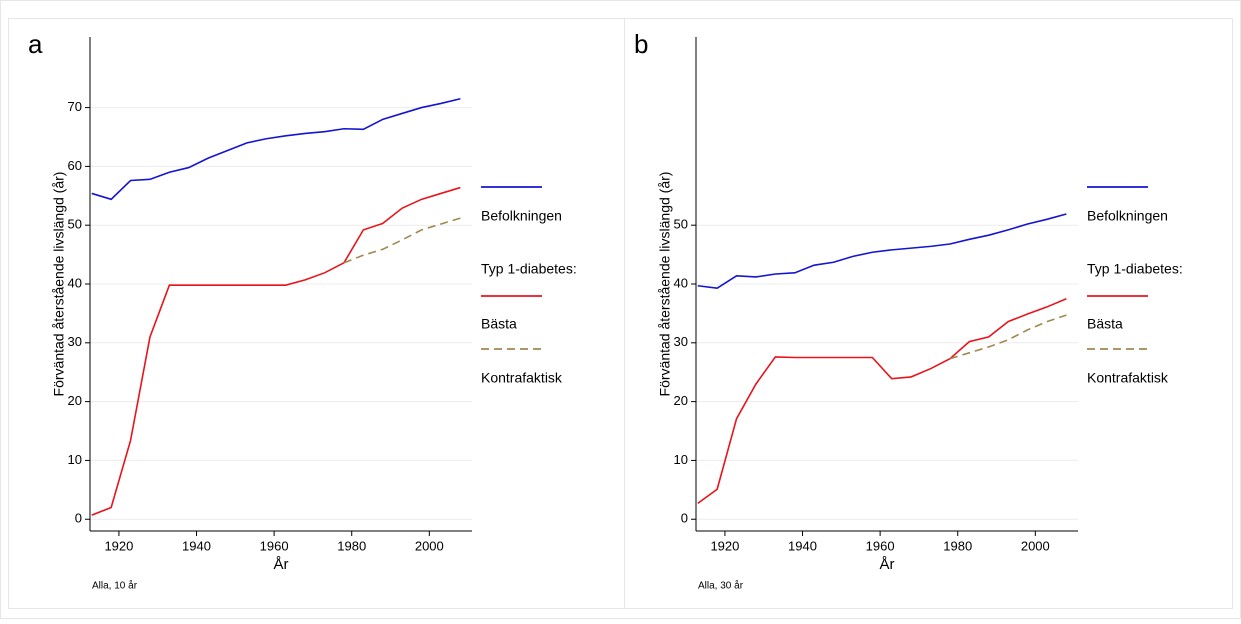 The image size is (1241, 624). I want to click on panel-label: b, so click(641, 44).